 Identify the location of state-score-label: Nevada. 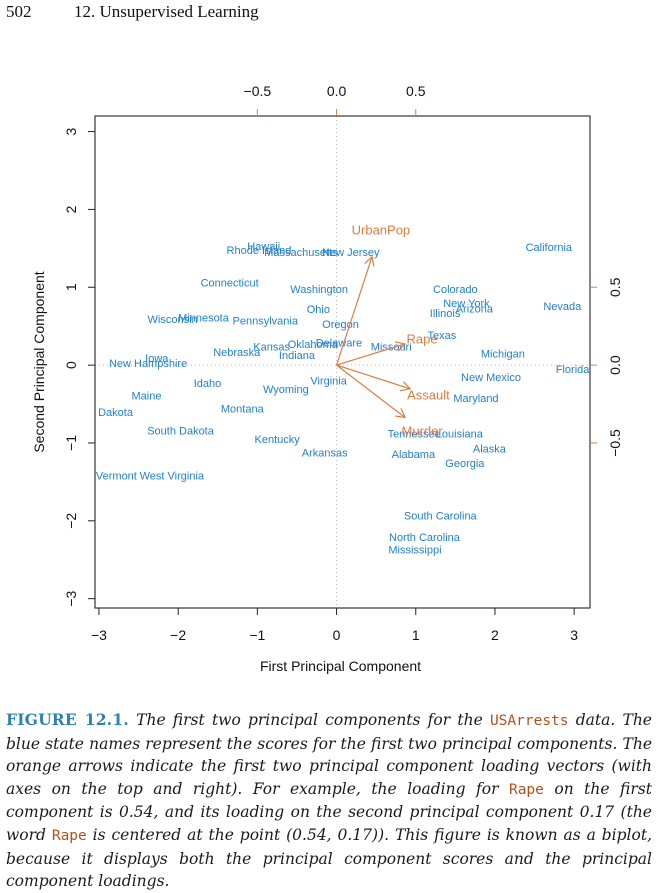
(562, 307).